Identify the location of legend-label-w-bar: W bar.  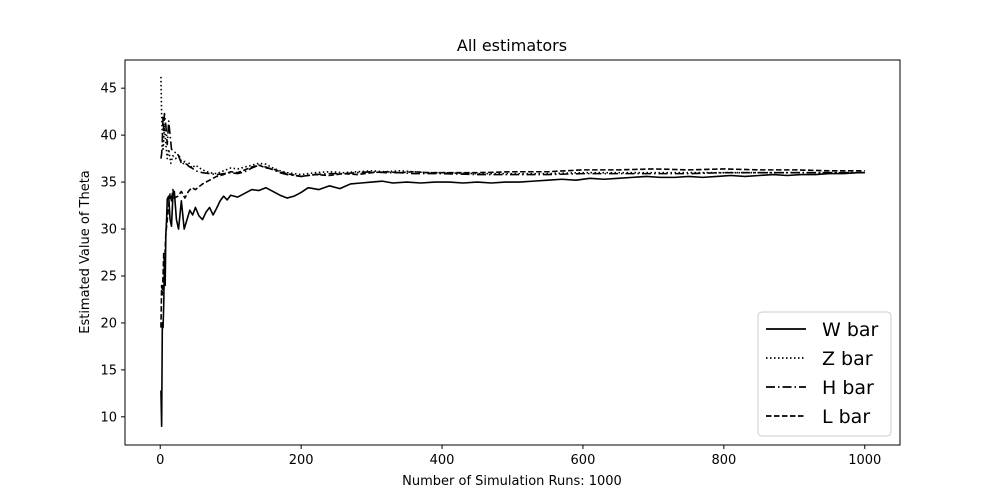
(850, 330).